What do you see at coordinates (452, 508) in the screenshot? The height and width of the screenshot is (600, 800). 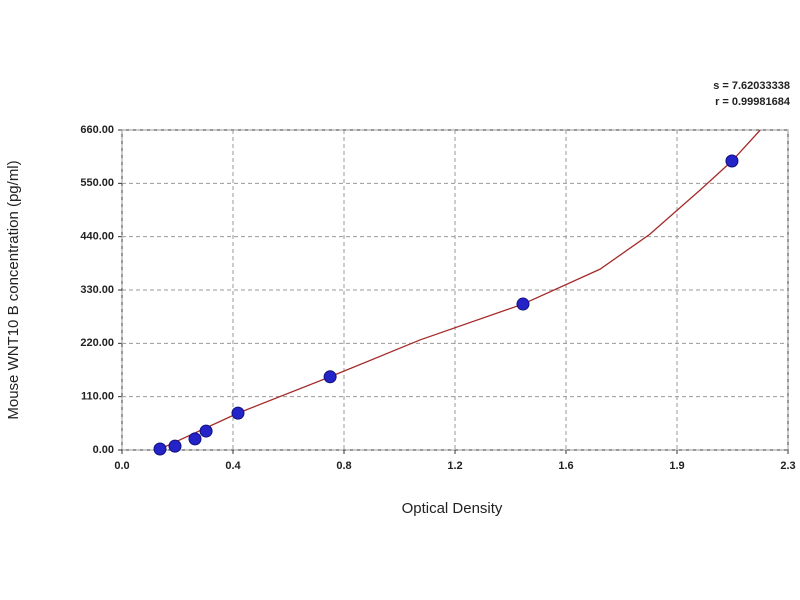 I see `x-axis-title: Optical Density` at bounding box center [452, 508].